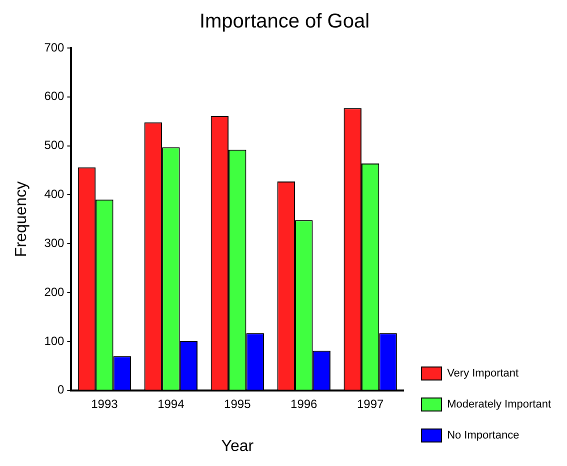  What do you see at coordinates (61, 389) in the screenshot?
I see `y-tick-label: 0` at bounding box center [61, 389].